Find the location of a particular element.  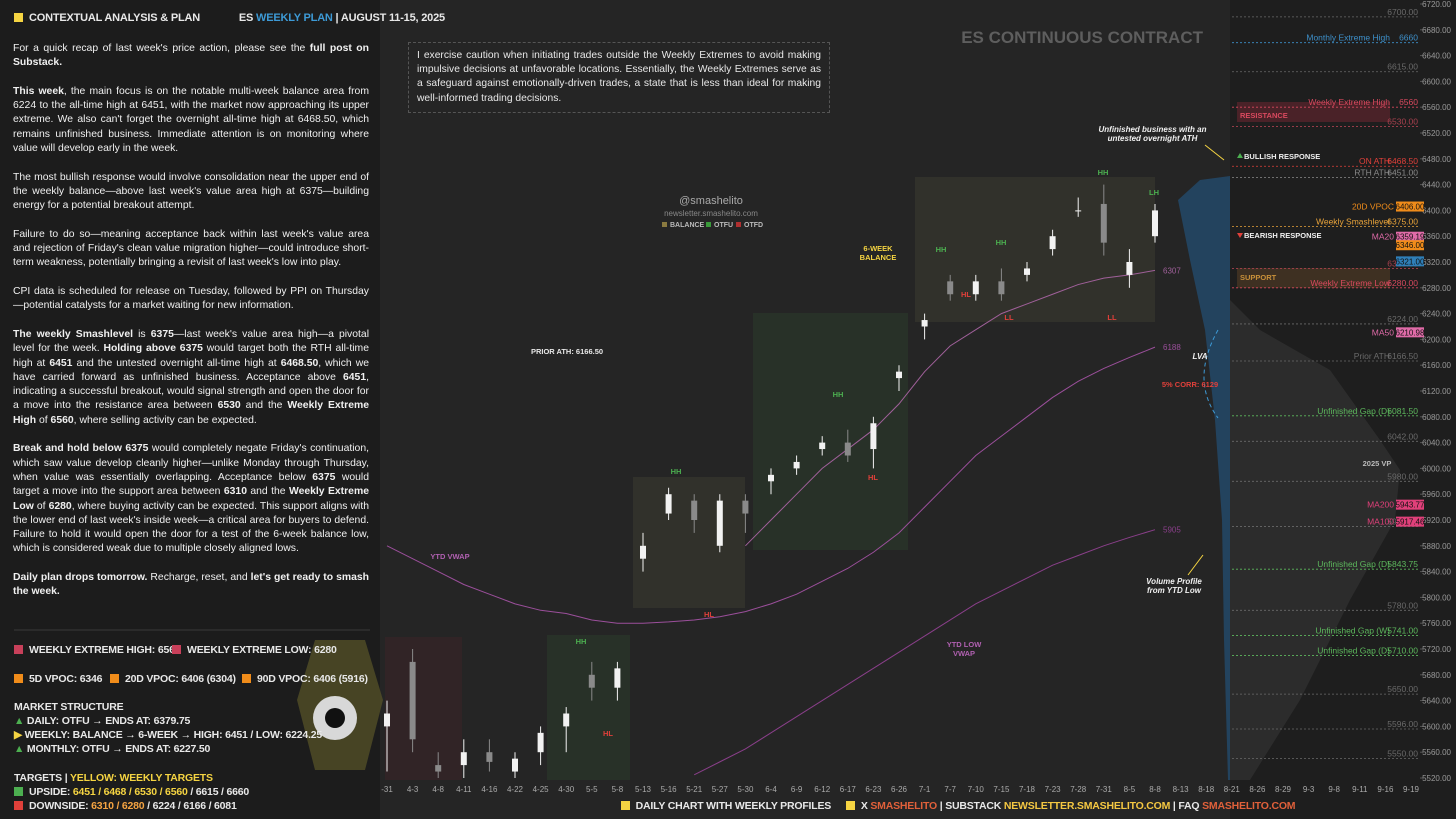

level-value: 5596.00 is located at coordinates (1402, 724).